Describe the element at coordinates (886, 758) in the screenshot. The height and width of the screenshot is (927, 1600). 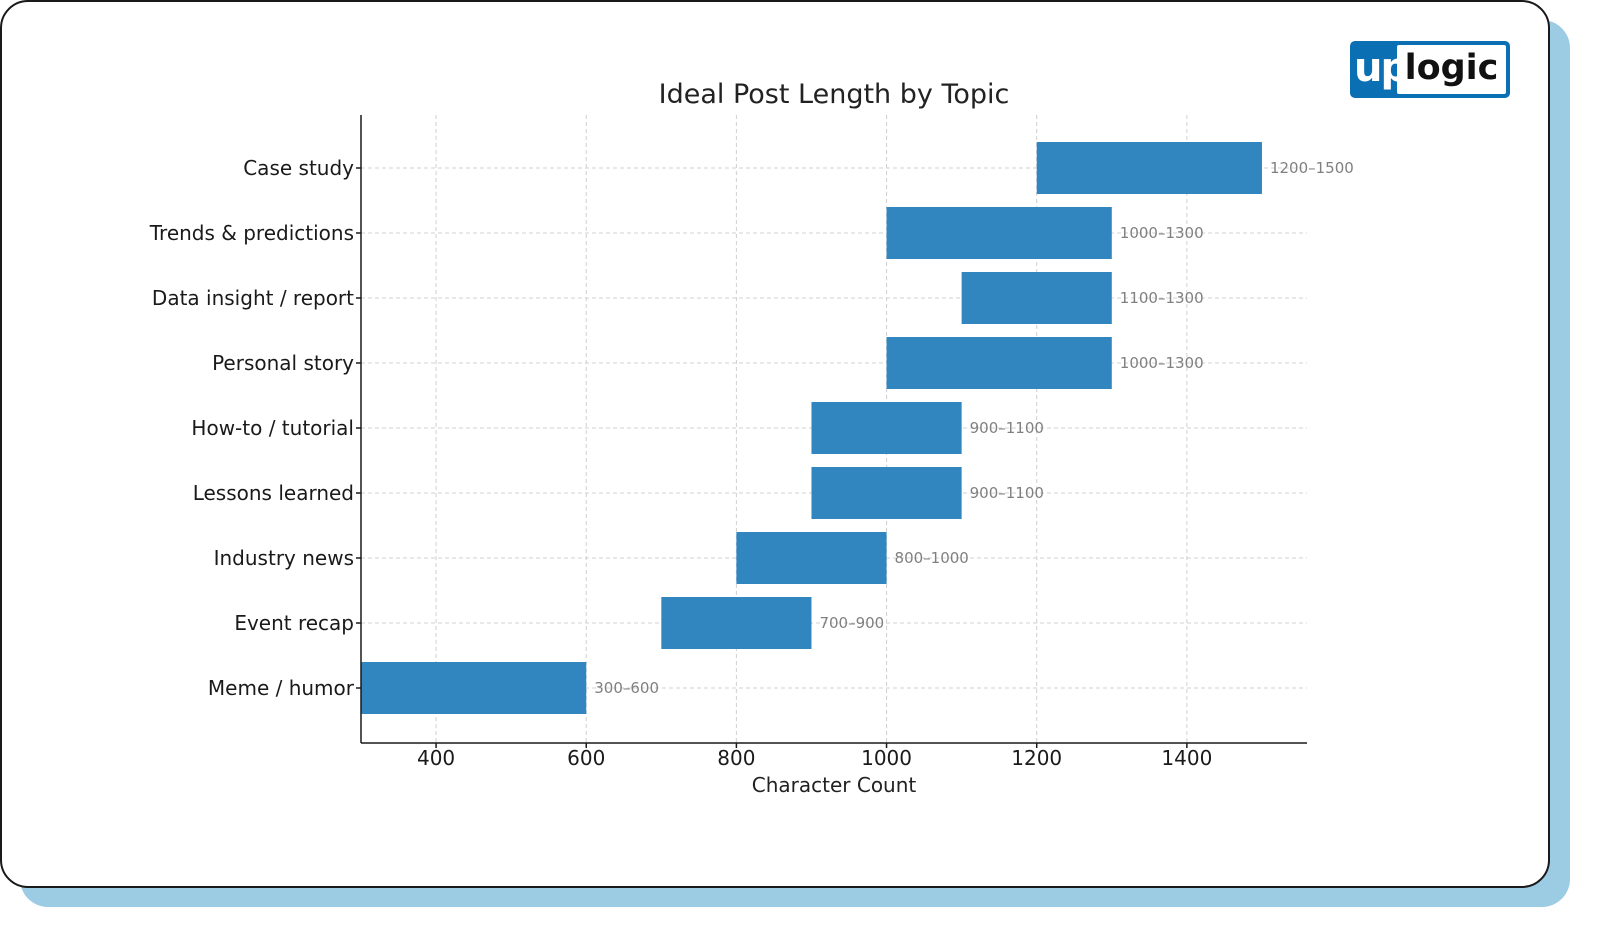
I see `x-tick-label-3: 1000` at that location.